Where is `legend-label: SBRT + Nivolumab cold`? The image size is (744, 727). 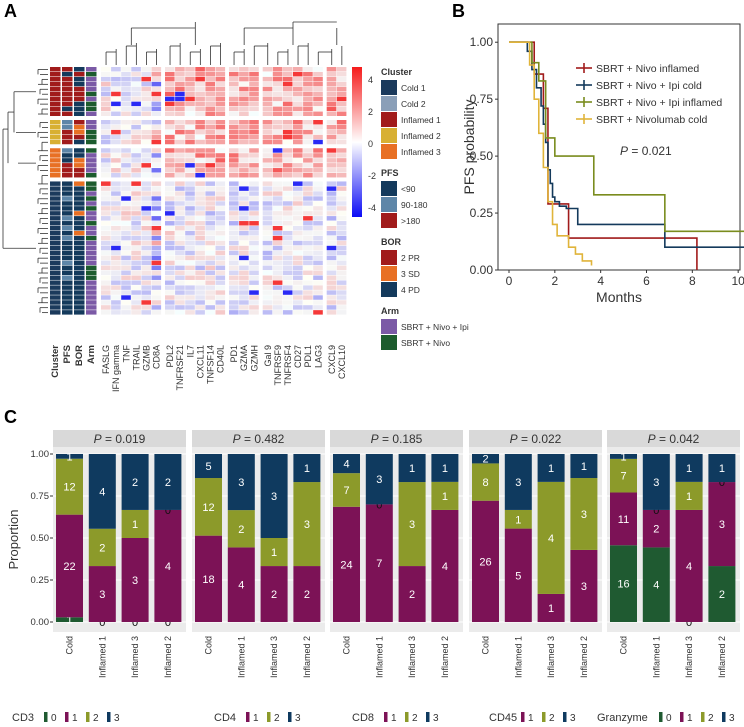
legend-label: SBRT + Nivolumab cold is located at coordinates (652, 120).